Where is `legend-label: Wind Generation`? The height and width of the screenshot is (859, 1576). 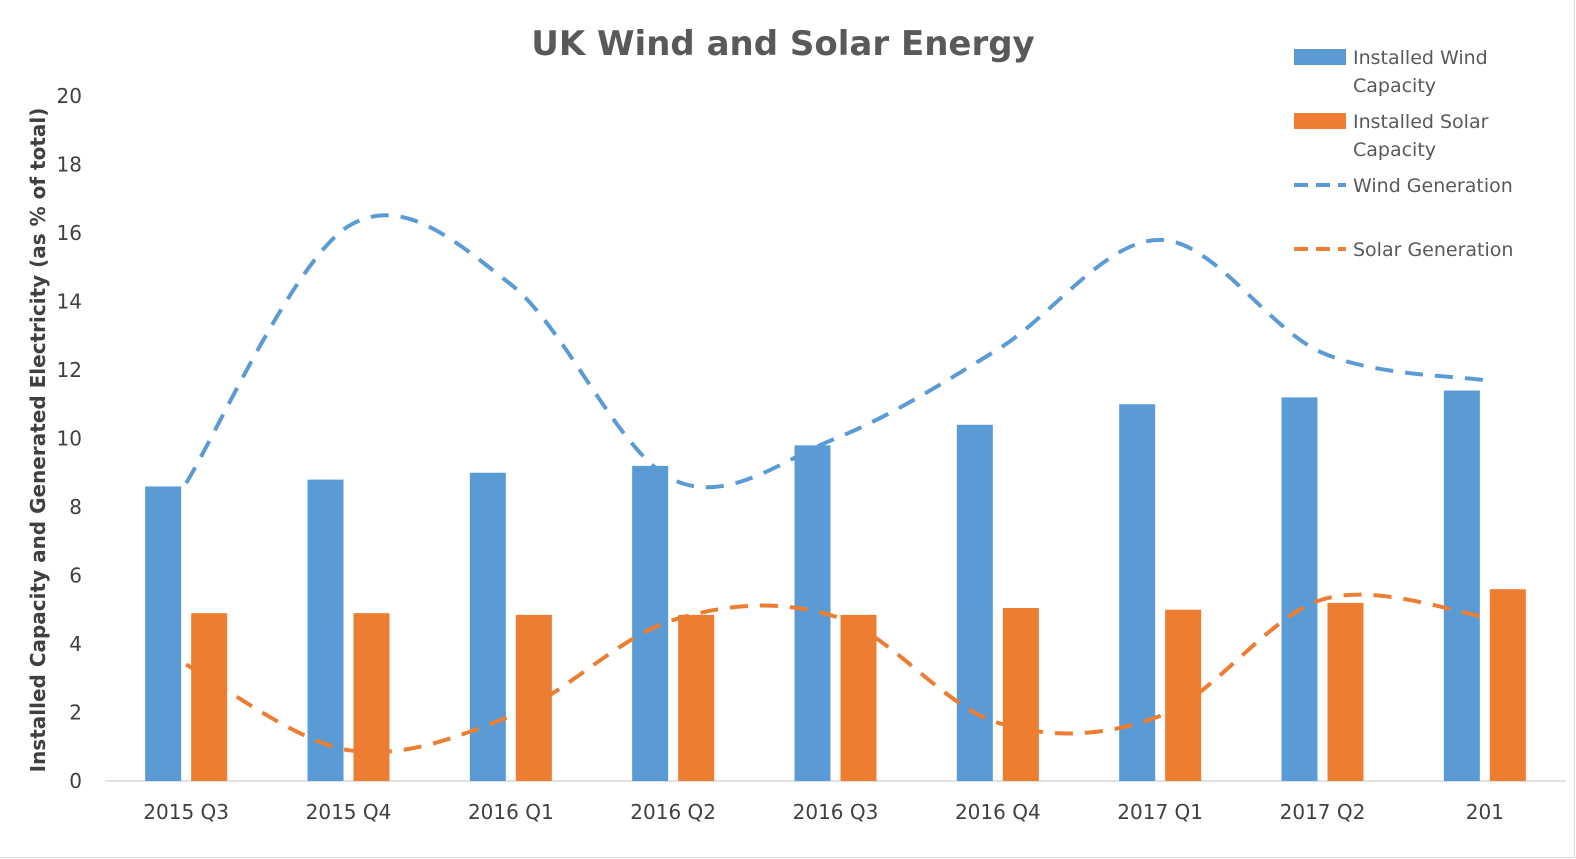 legend-label: Wind Generation is located at coordinates (1433, 186).